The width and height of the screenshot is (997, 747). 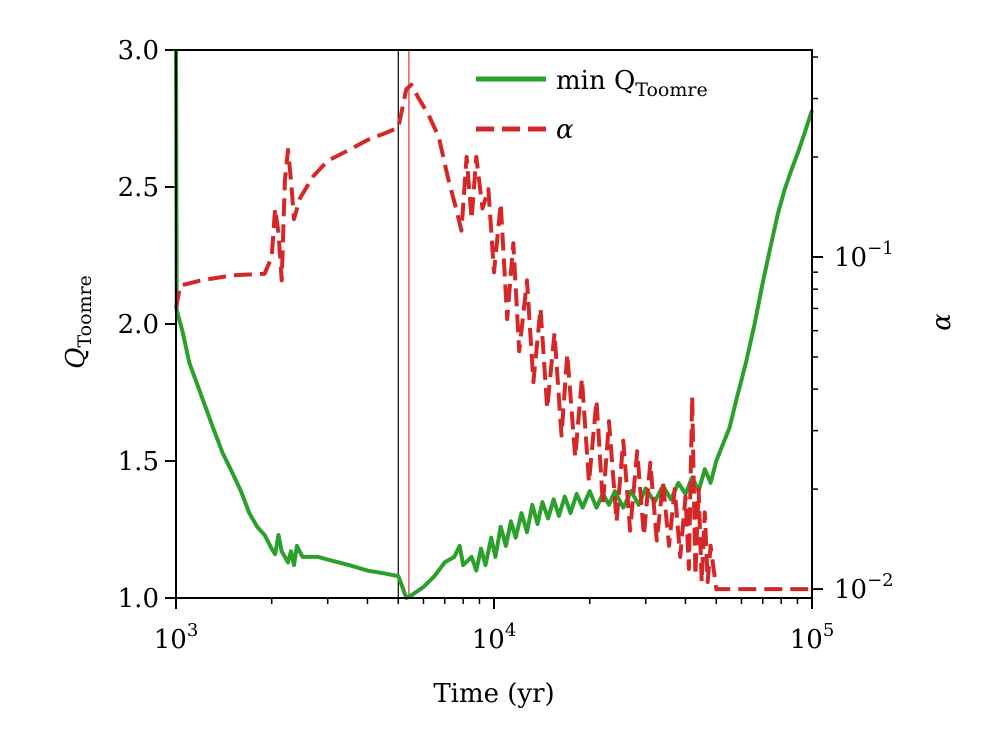 What do you see at coordinates (595, 81) in the screenshot?
I see `legend-label-min-q-main: min Q` at bounding box center [595, 81].